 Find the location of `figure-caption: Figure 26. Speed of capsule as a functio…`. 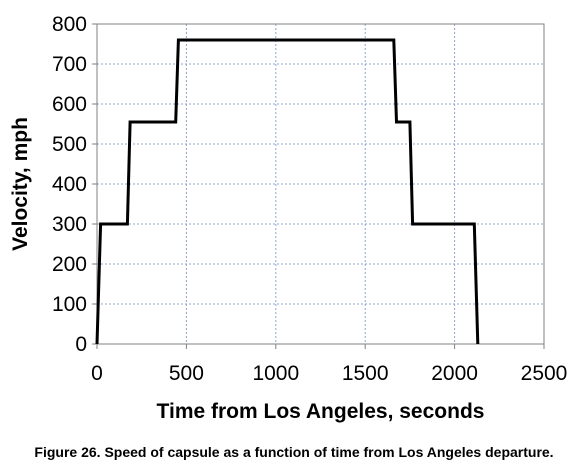

figure-caption: Figure 26. Speed of capsule as a functio… is located at coordinates (294, 452).